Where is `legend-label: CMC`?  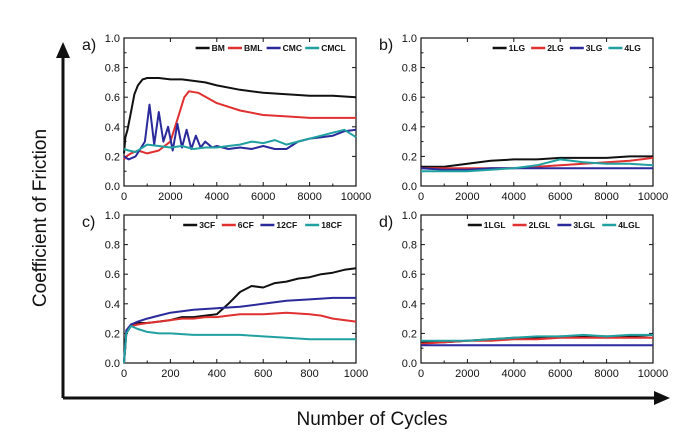 legend-label: CMC is located at coordinates (292, 48).